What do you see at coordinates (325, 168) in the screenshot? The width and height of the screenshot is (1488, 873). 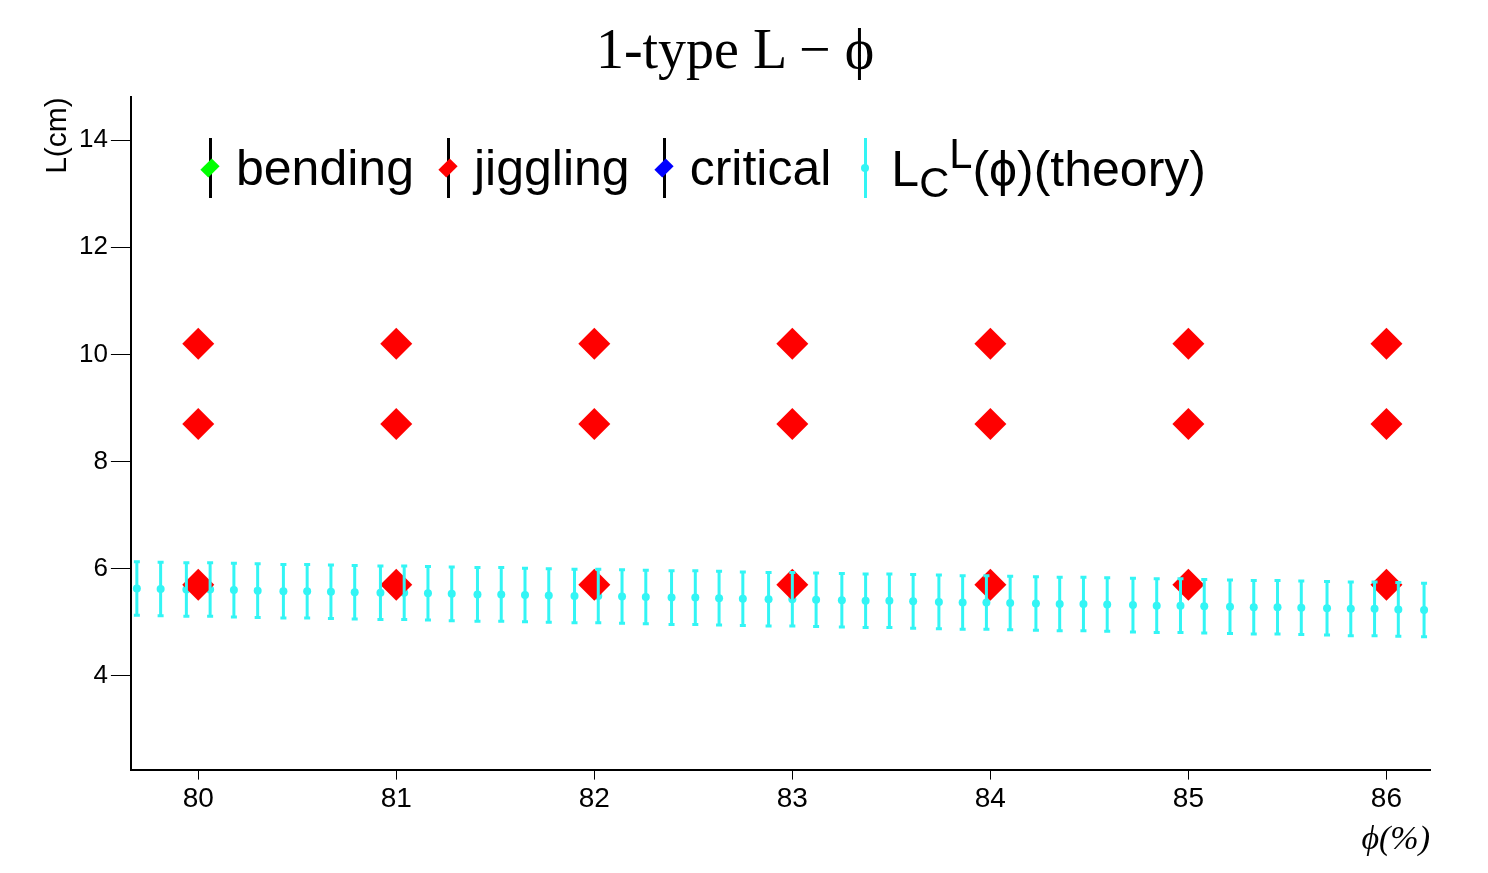 I see `legend-label: bending` at bounding box center [325, 168].